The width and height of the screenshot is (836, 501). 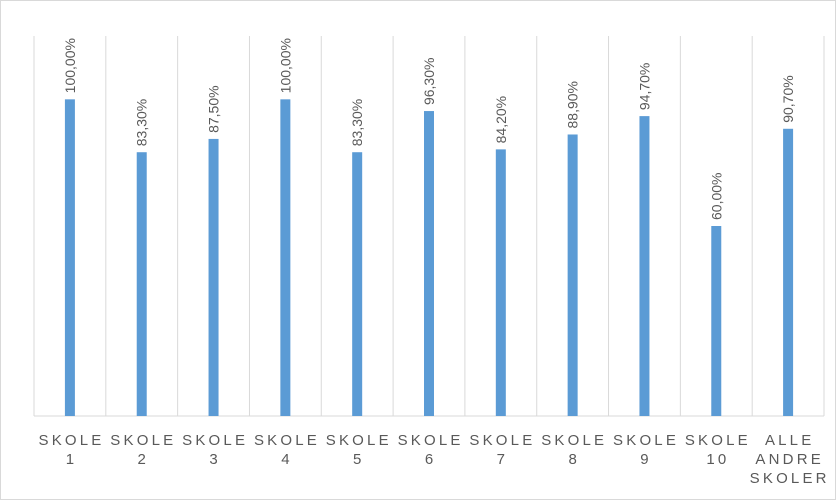 What do you see at coordinates (790, 440) in the screenshot?
I see `category-label: ALLE` at bounding box center [790, 440].